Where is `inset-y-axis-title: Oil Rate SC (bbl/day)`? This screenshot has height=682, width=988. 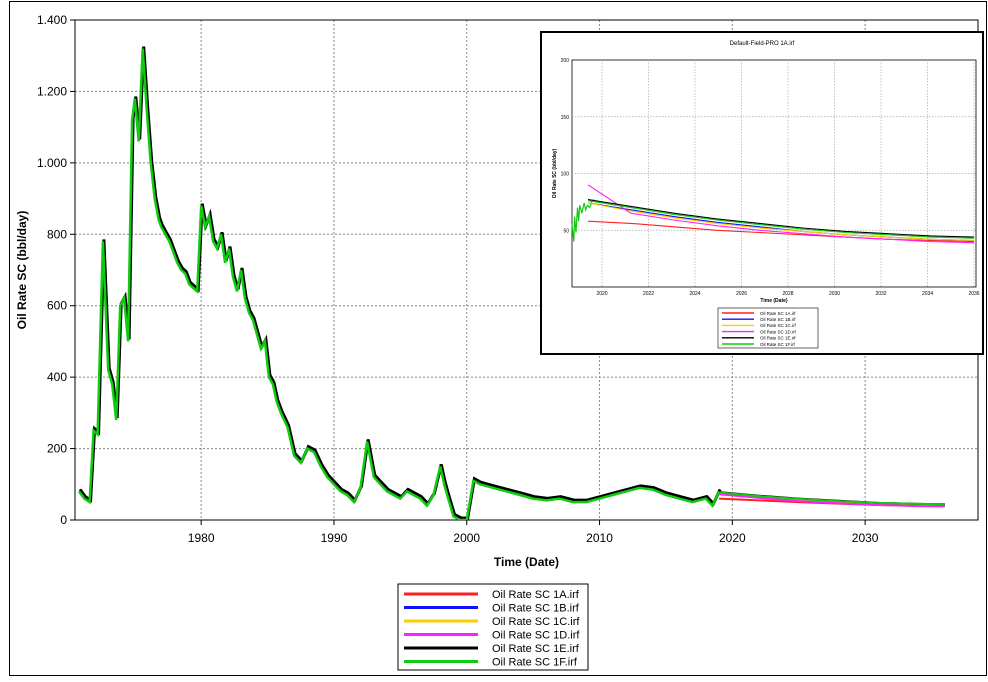
inset-y-axis-title: Oil Rate SC (bbl/day) is located at coordinates (555, 173).